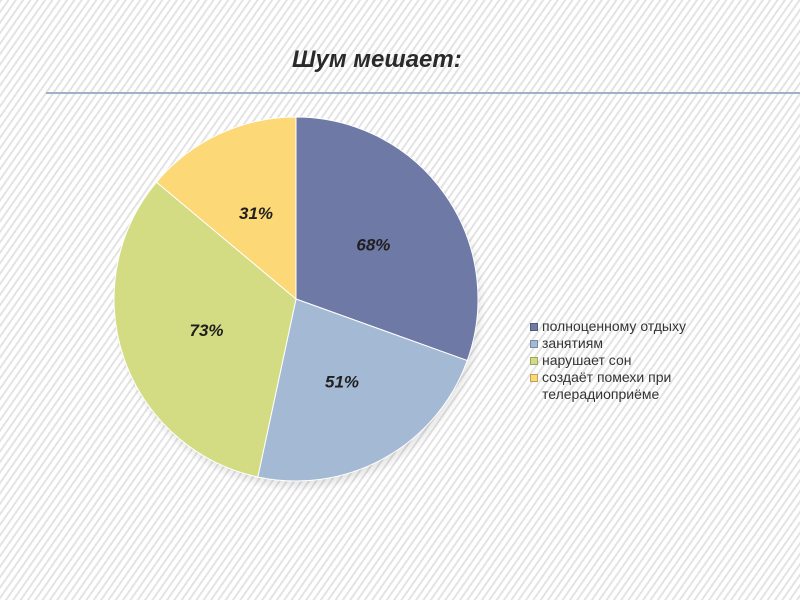 The height and width of the screenshot is (600, 800). What do you see at coordinates (423, 93) in the screenshot?
I see `title-divider` at bounding box center [423, 93].